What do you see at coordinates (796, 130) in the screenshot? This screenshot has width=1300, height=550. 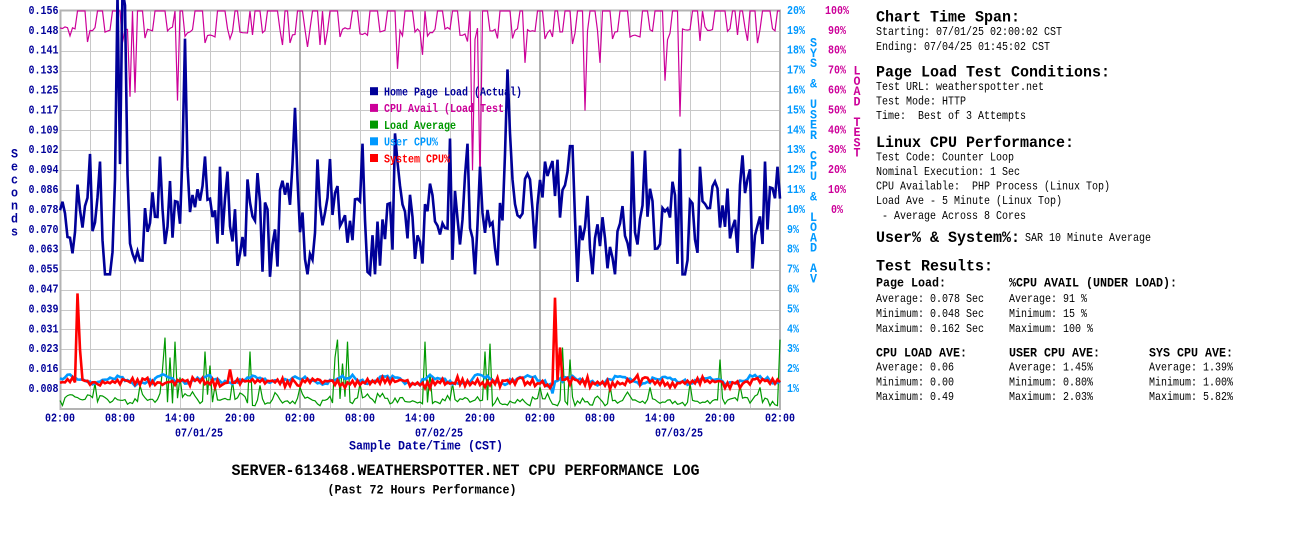 I see `svg-text: 14%` at bounding box center [796, 130].